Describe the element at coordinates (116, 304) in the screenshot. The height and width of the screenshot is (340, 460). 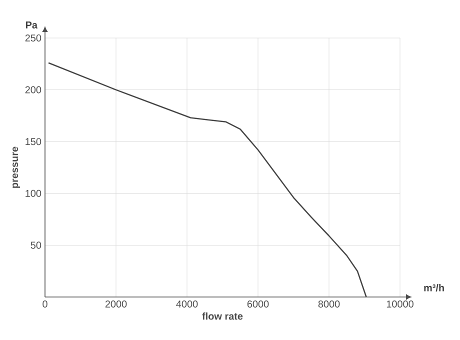
I see `x-tick-label: 2000` at that location.